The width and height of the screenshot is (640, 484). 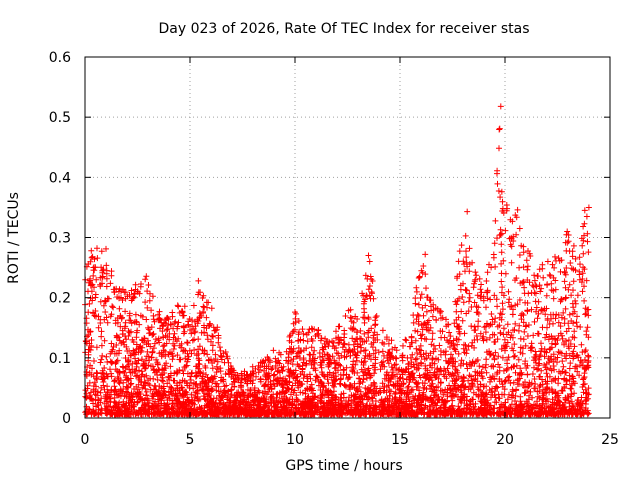 What do you see at coordinates (295, 440) in the screenshot?
I see `x-tick-label: 10` at bounding box center [295, 440].